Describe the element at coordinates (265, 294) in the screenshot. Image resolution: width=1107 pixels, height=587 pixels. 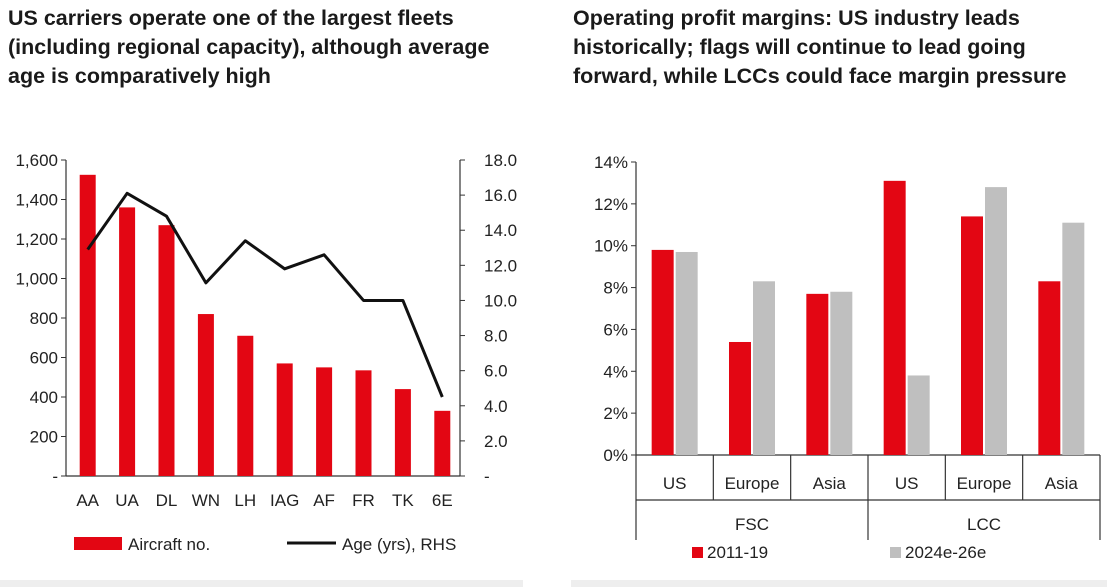
I see `age-line` at that location.